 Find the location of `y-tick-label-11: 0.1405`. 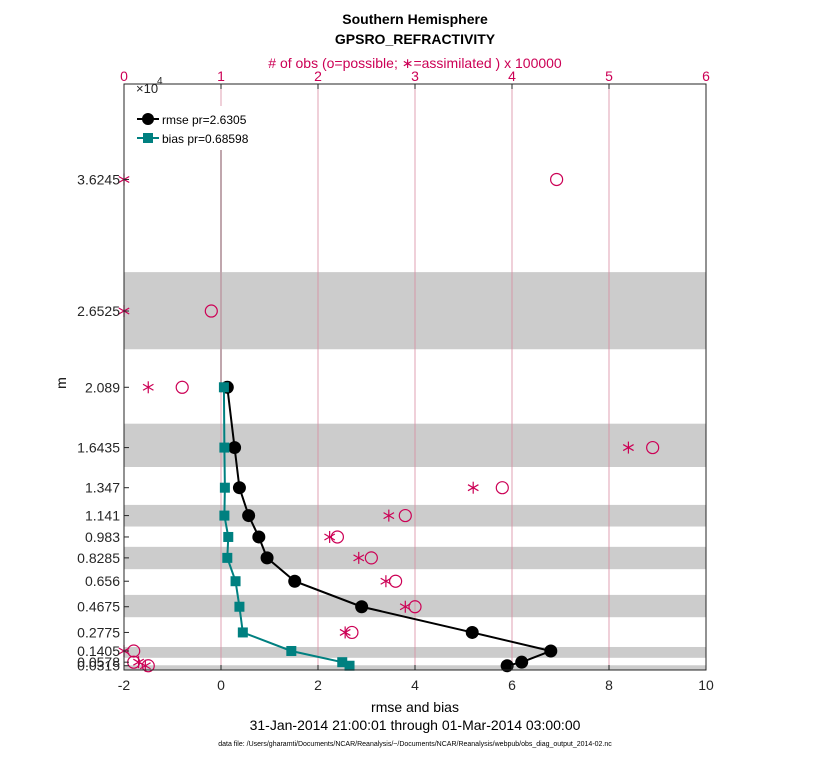

y-tick-label-11: 0.1405 is located at coordinates (98, 651).